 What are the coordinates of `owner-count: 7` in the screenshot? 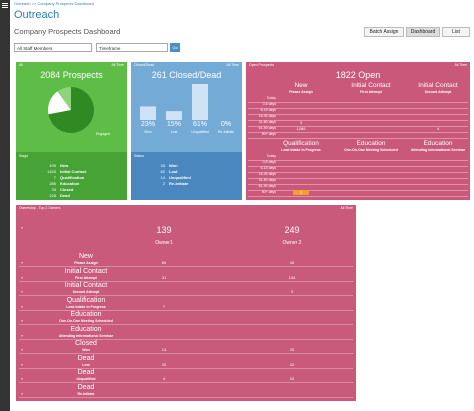 It's located at (164, 306).